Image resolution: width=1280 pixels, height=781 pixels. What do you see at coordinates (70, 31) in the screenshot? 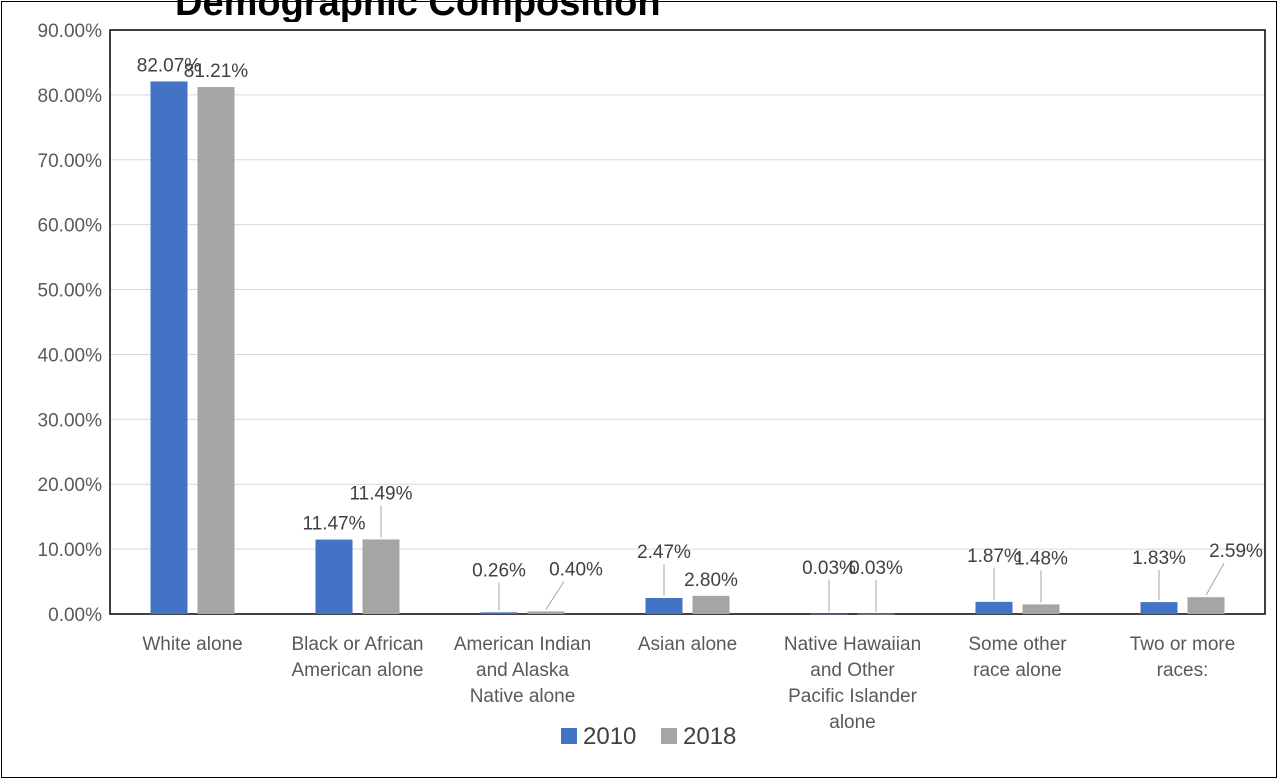
I see `y-tick-label: 90.00%` at bounding box center [70, 31].